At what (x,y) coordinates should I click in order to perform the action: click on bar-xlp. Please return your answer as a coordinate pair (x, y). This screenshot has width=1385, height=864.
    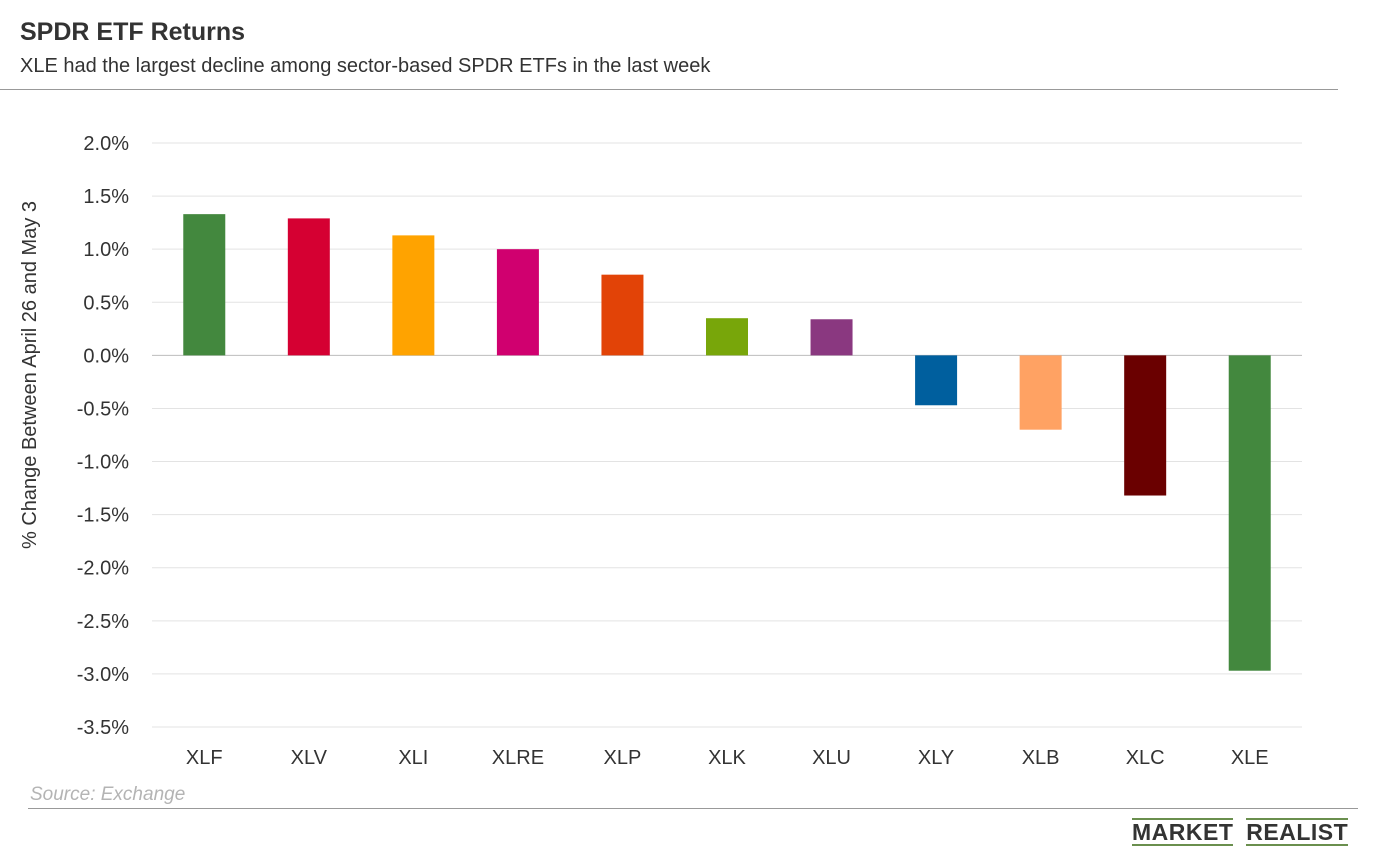
    Looking at the image, I should click on (622, 315).